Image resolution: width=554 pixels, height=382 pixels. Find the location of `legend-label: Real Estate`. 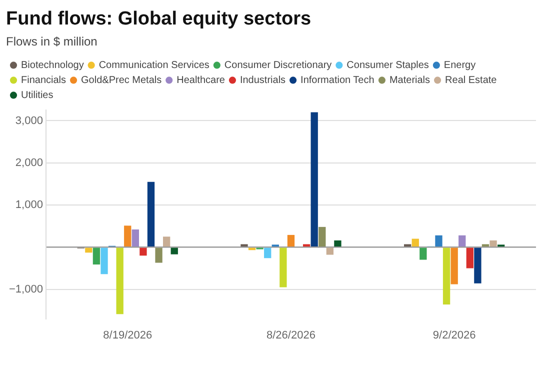

legend-label: Real Estate is located at coordinates (471, 80).